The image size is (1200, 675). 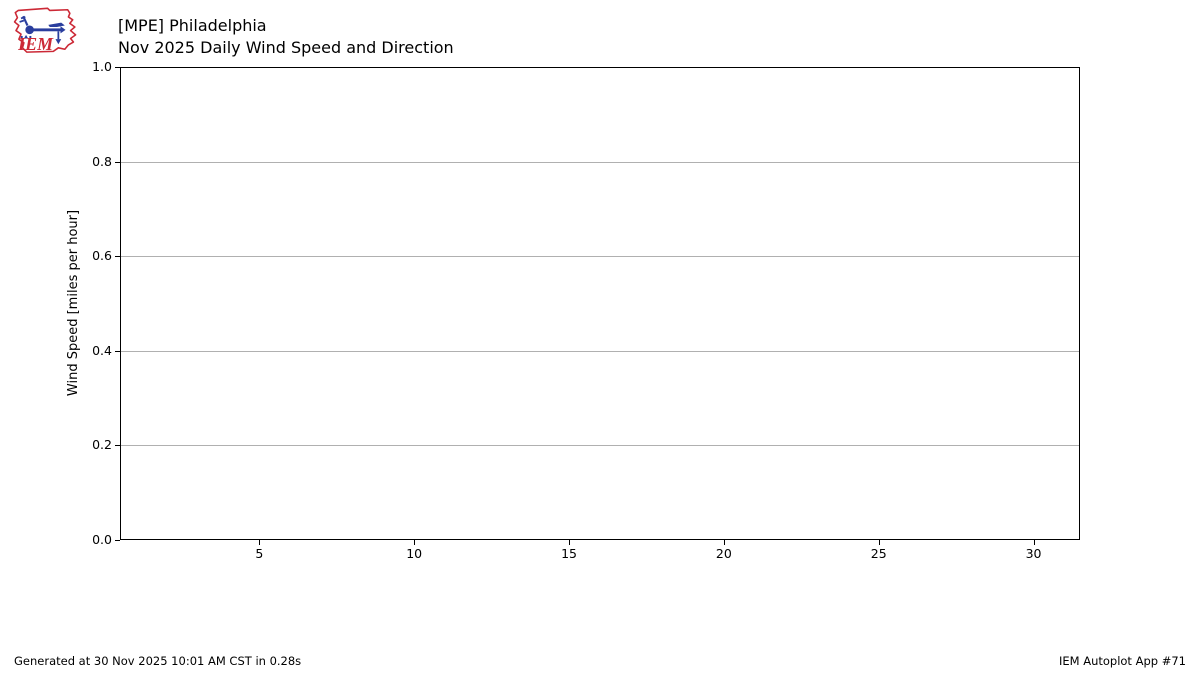 I want to click on logo-text: IEM, so click(x=35, y=44).